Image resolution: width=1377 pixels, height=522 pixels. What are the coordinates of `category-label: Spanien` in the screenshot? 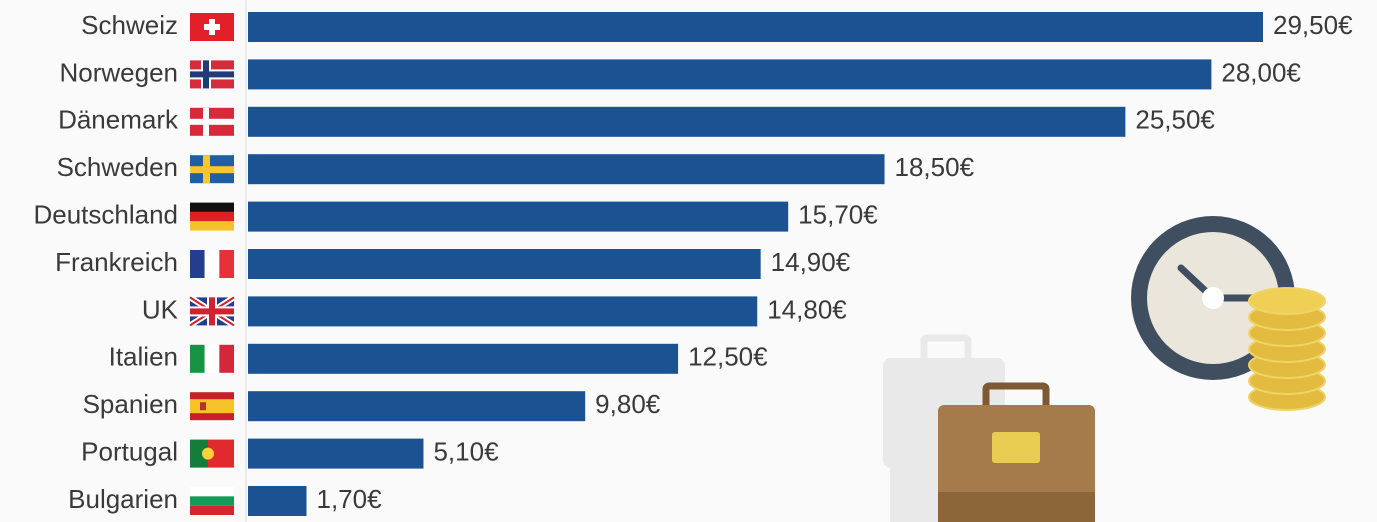 It's located at (130, 404).